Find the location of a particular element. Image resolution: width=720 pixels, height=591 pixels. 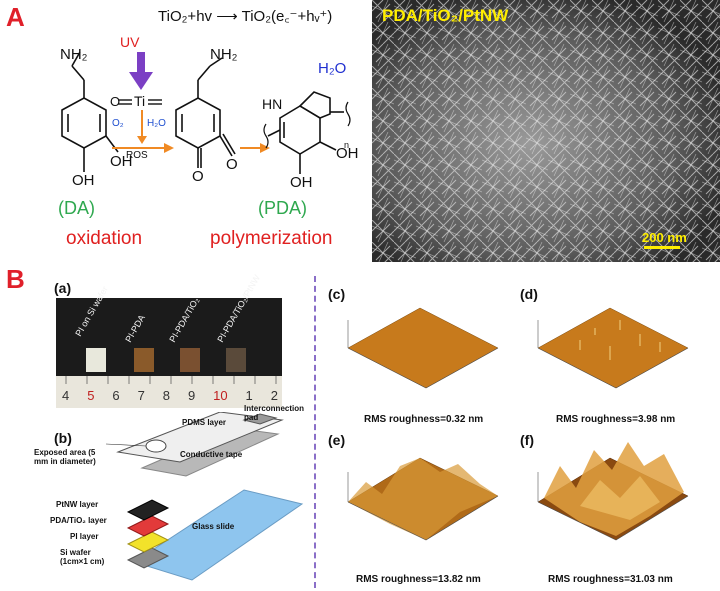

dq-o-side: O is located at coordinates (232, 164).